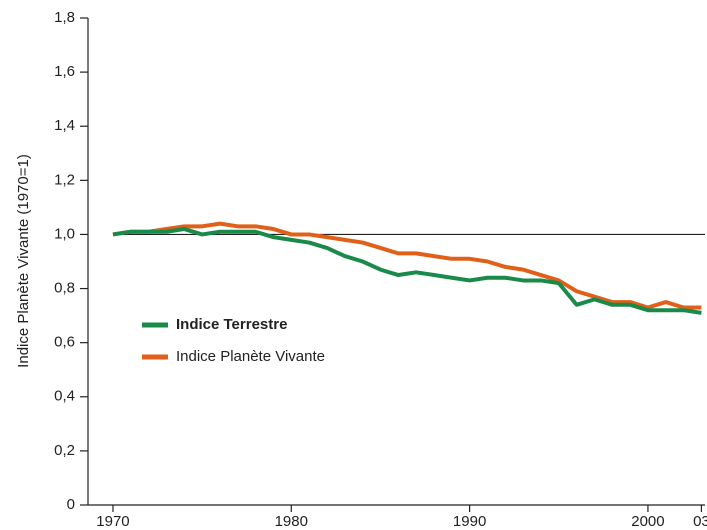  Describe the element at coordinates (64, 125) in the screenshot. I see `y-tick-label: 1,4` at that location.